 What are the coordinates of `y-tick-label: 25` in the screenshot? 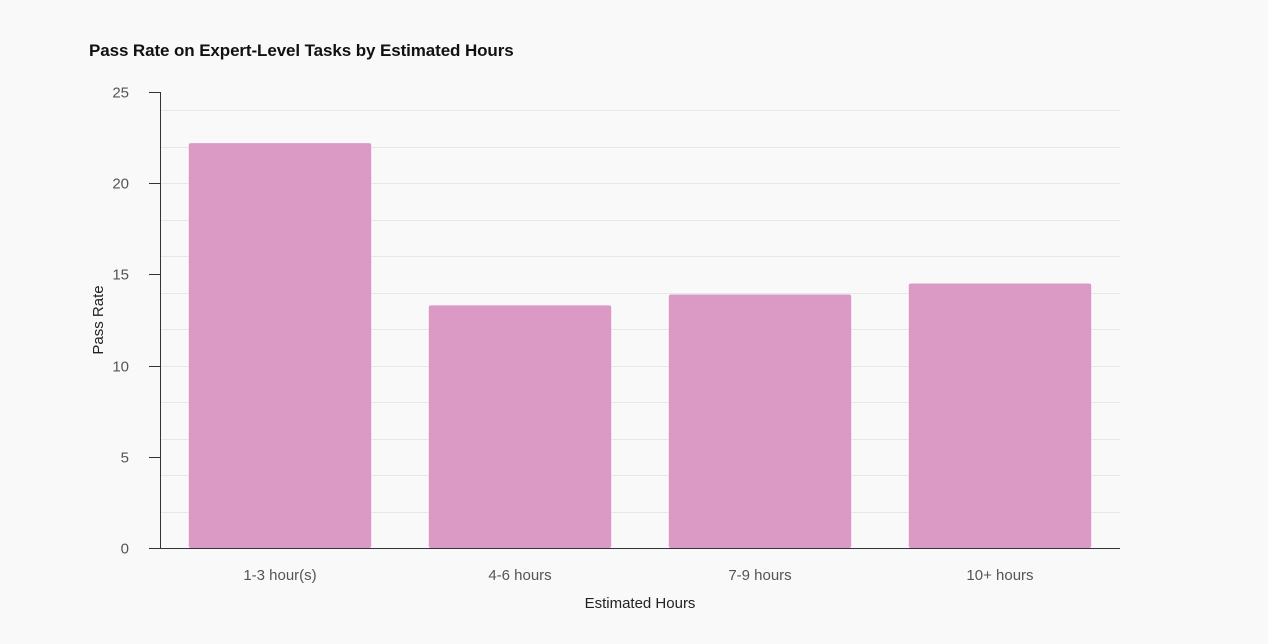 It's located at (120, 93).